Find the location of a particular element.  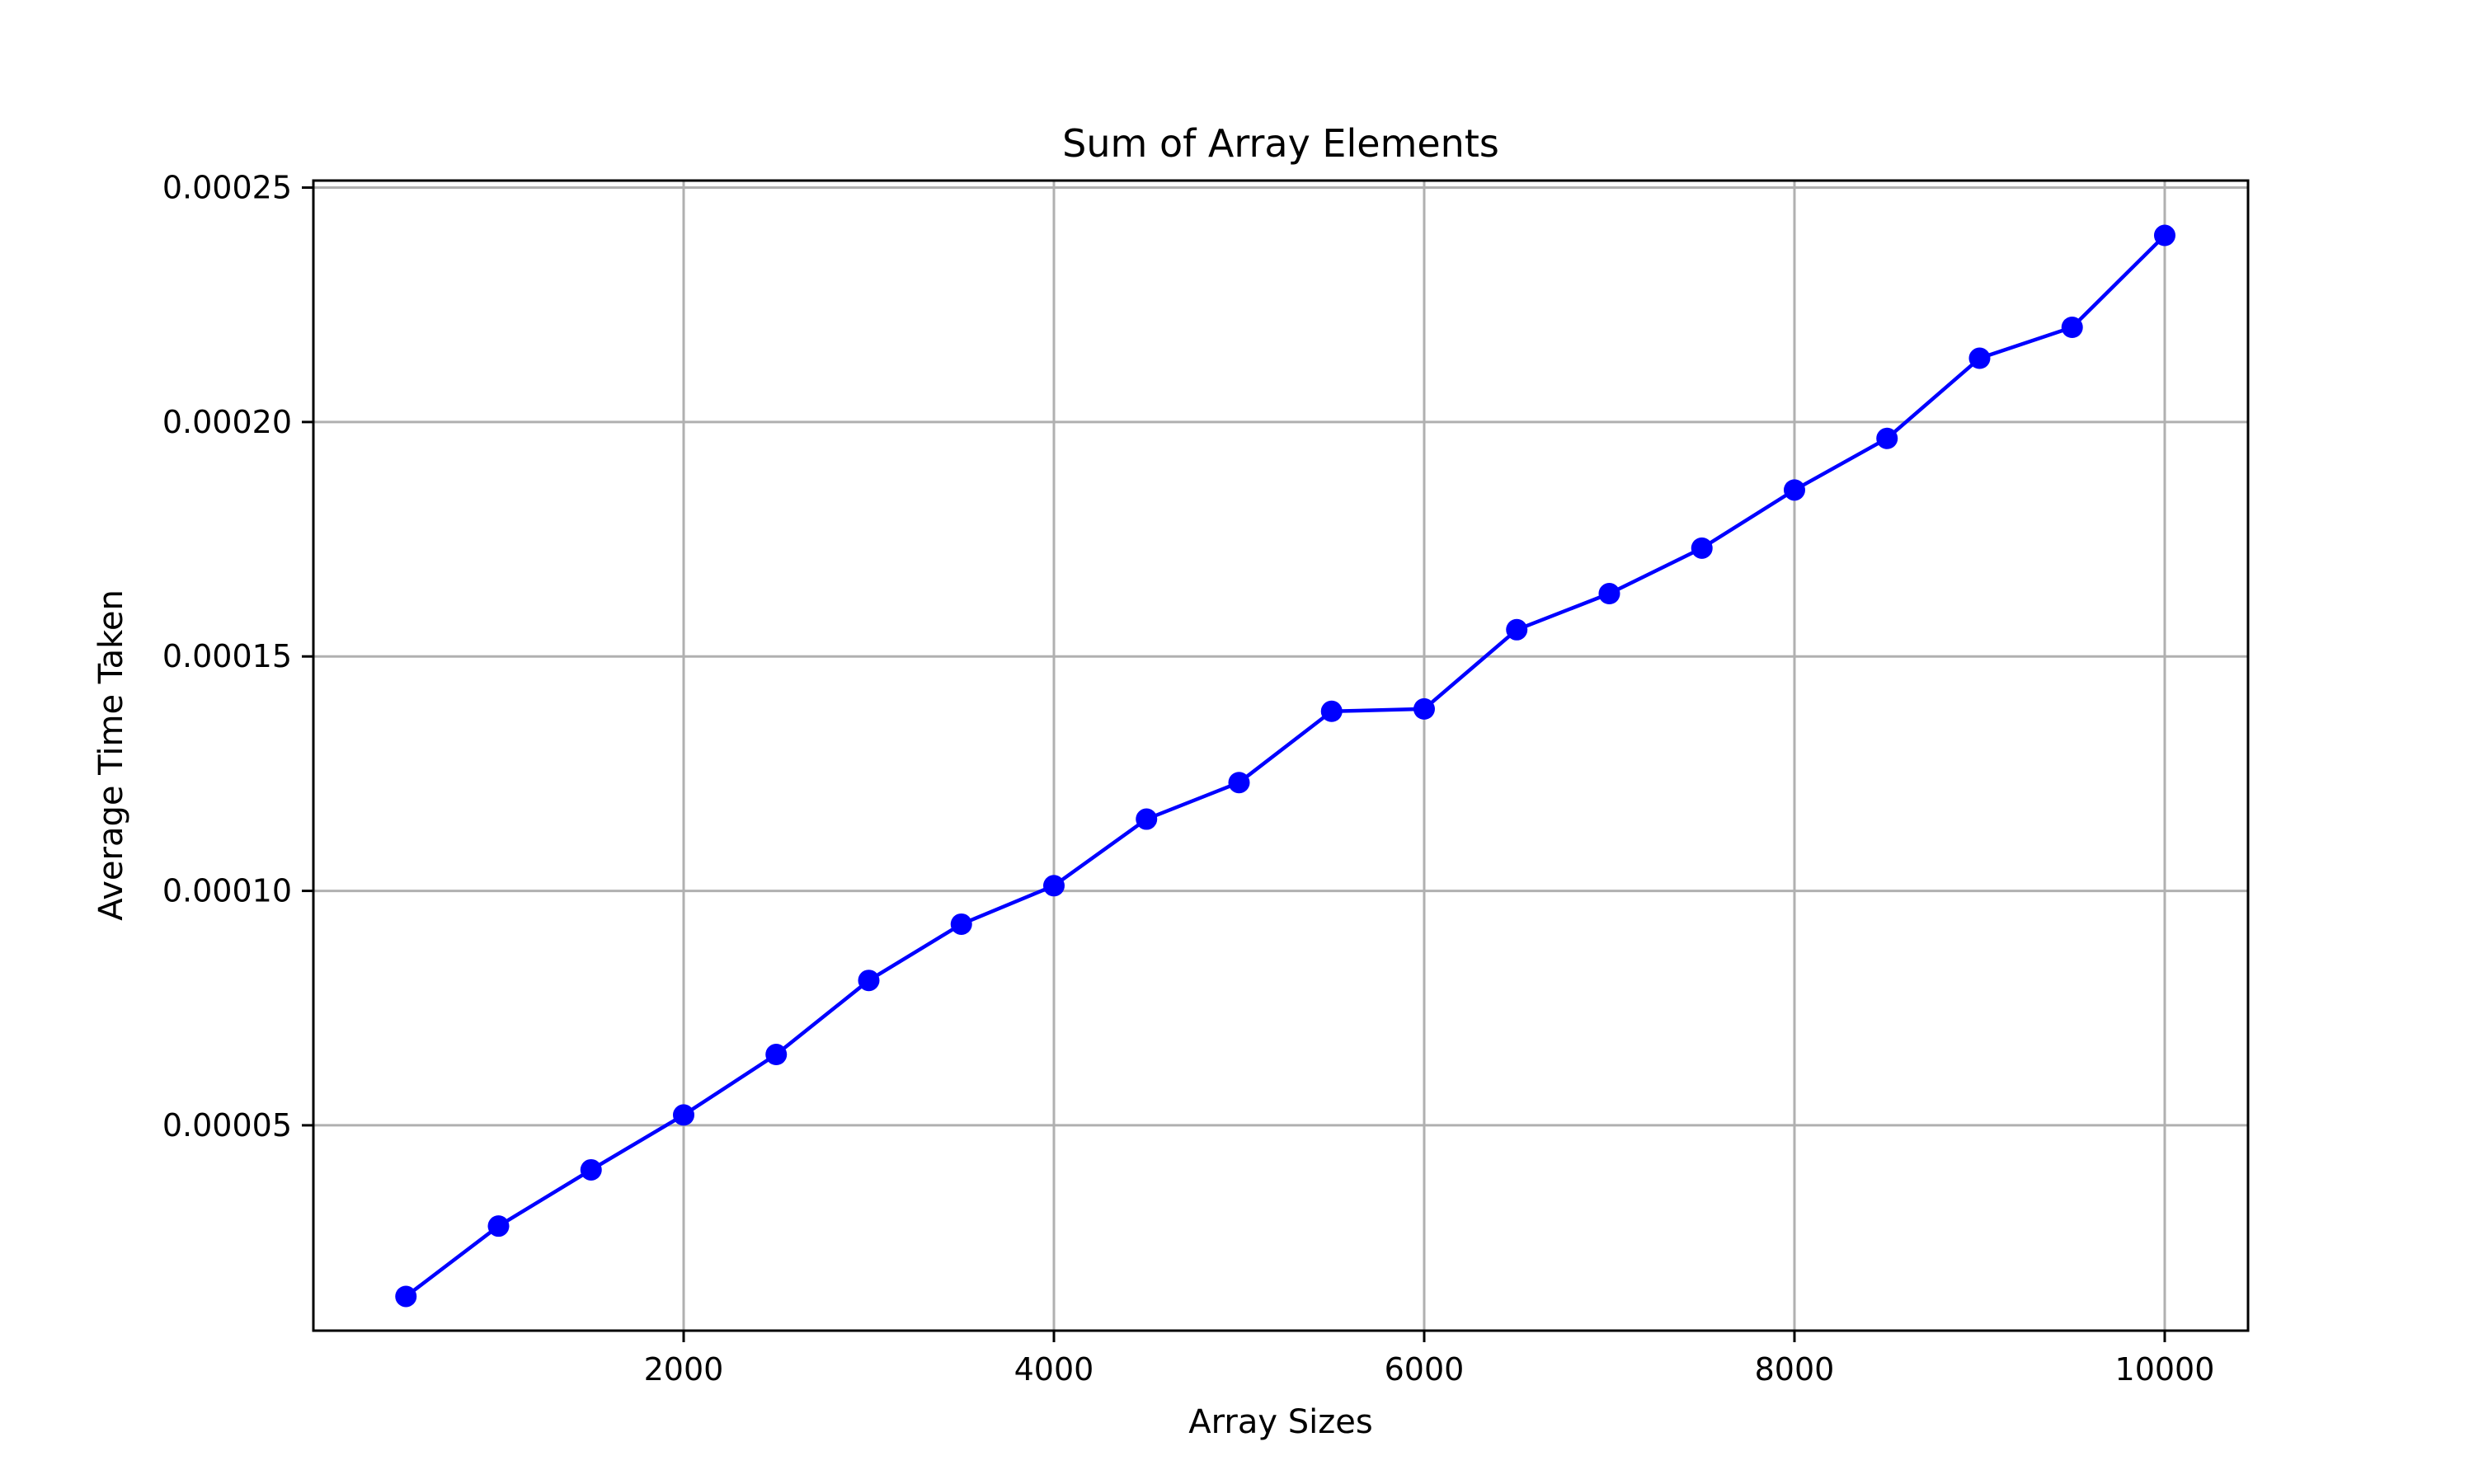

y-tick-label: 0.00025 is located at coordinates (227, 188).